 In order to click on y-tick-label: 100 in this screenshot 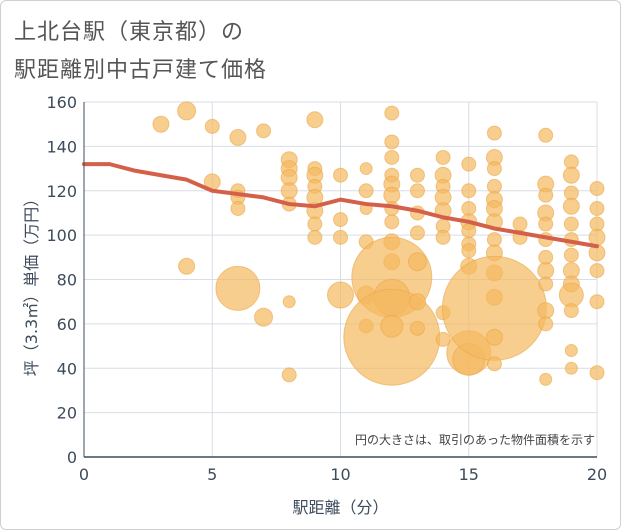, I will do `click(61, 235)`.